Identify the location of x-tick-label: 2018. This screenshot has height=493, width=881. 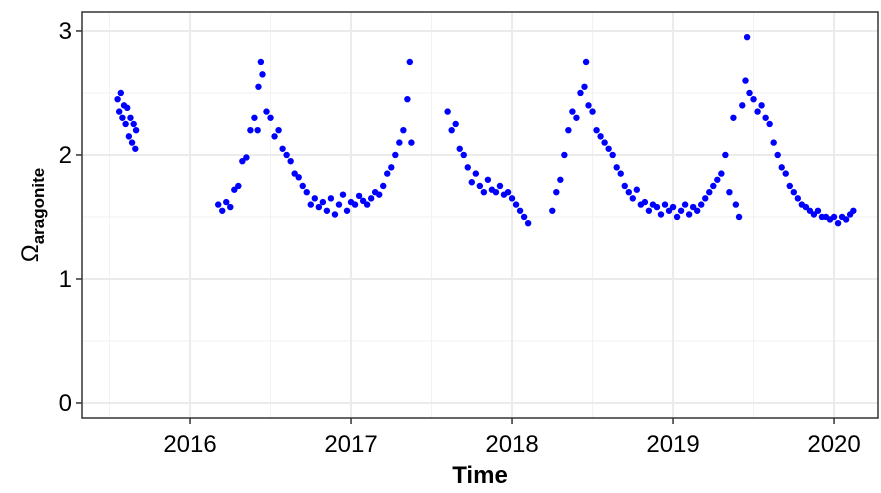
(511, 444).